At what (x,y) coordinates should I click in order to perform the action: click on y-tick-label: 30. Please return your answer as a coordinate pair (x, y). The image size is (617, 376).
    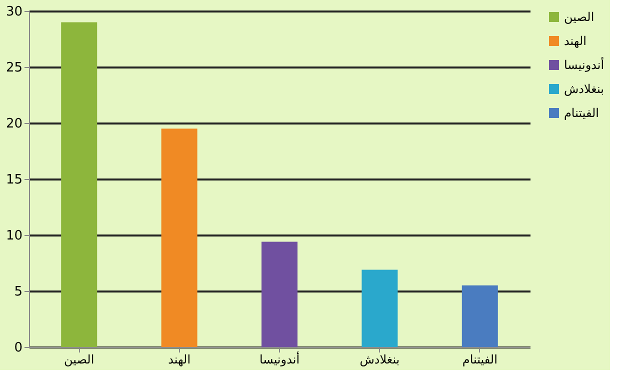
    Looking at the image, I should click on (14, 12).